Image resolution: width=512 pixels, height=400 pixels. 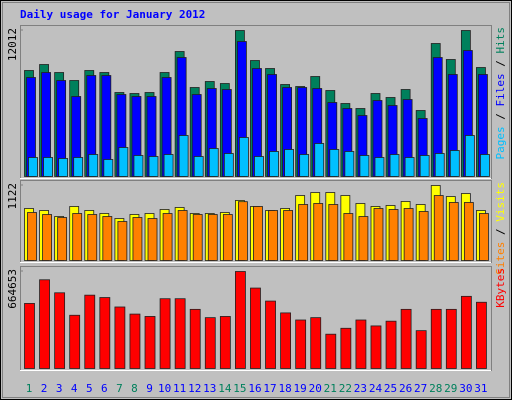 What do you see at coordinates (450, 388) in the screenshot?
I see `x-tick-label: 29` at bounding box center [450, 388].